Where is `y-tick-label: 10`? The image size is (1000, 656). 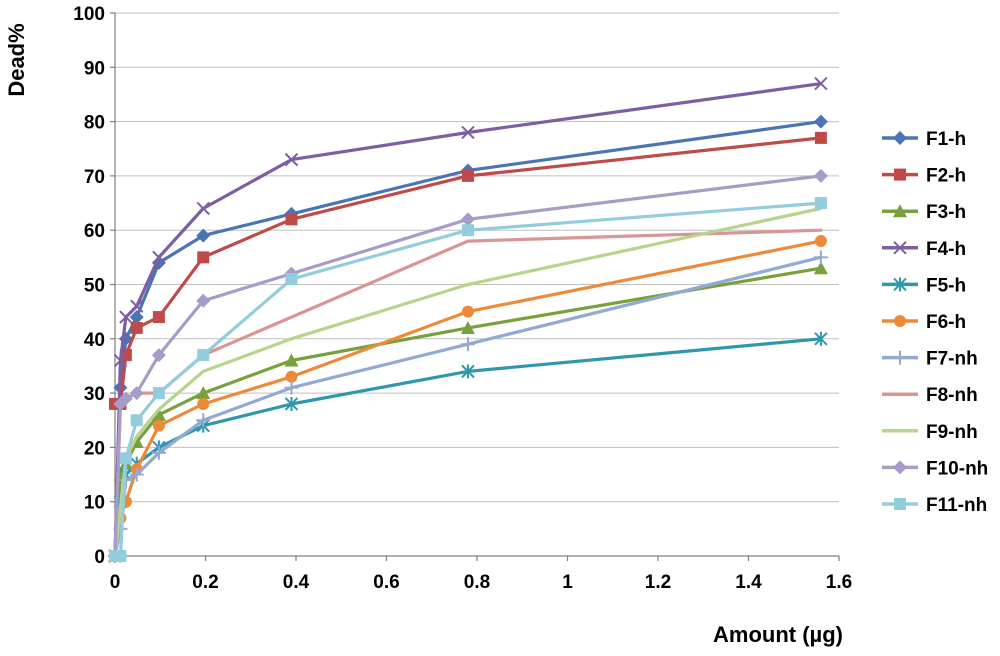
y-tick-label: 10 is located at coordinates (94, 503).